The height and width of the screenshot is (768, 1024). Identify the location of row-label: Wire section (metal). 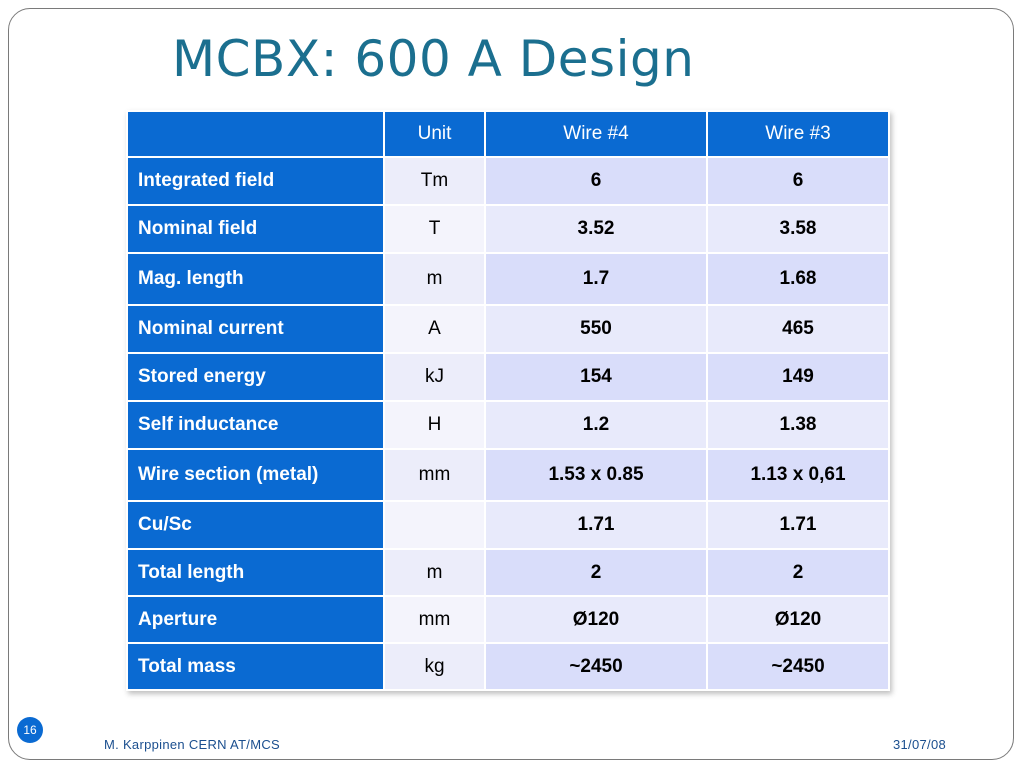
(255, 475).